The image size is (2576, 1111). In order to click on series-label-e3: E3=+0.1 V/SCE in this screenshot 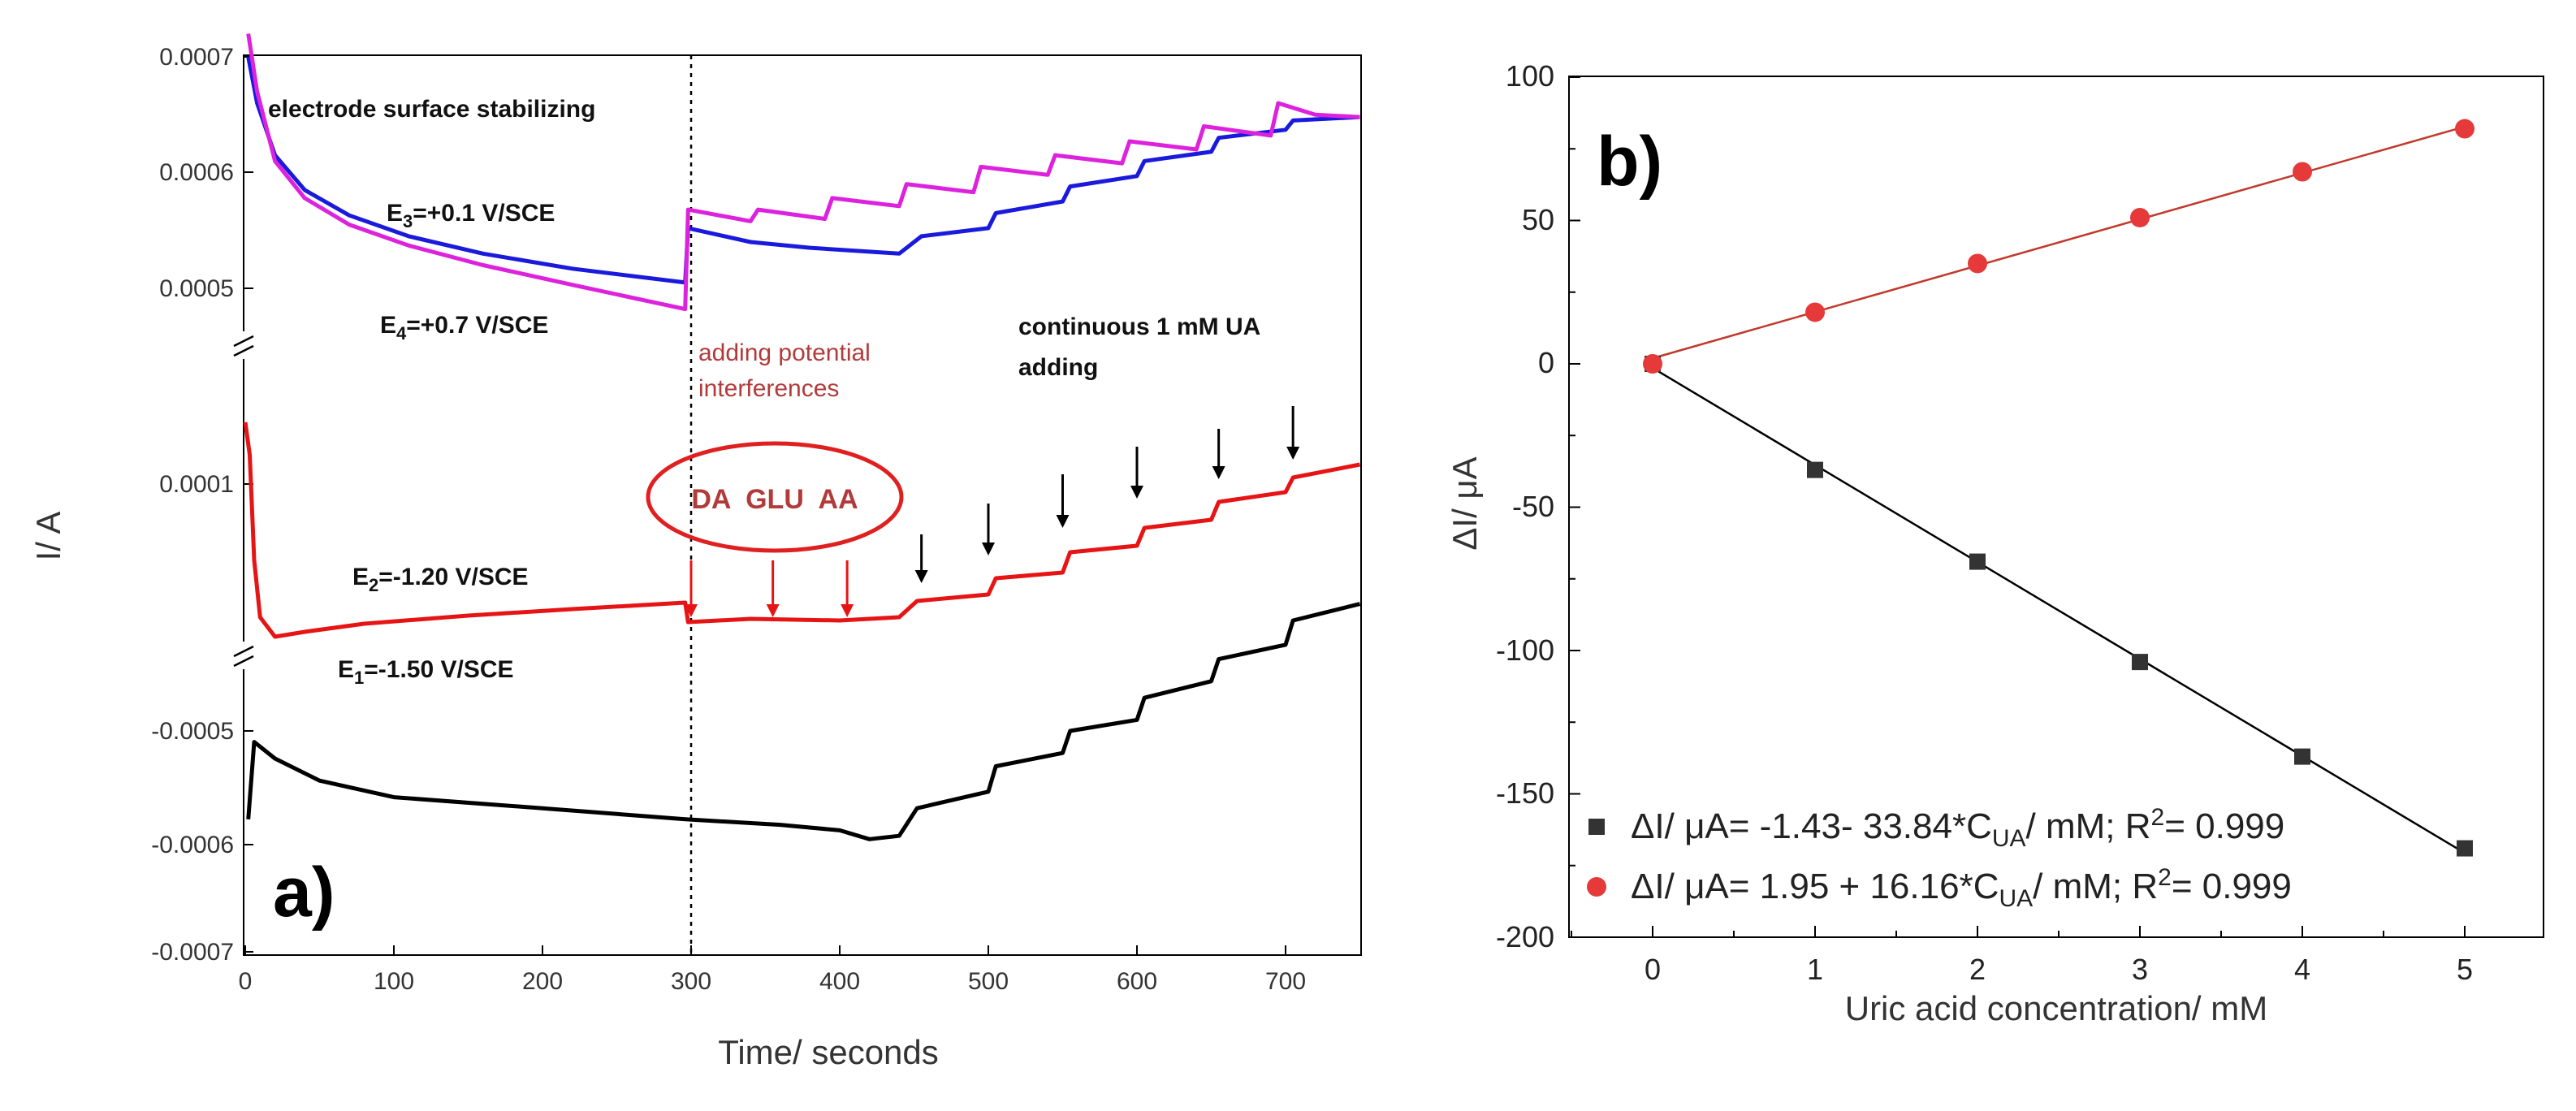, I will do `click(471, 215)`.